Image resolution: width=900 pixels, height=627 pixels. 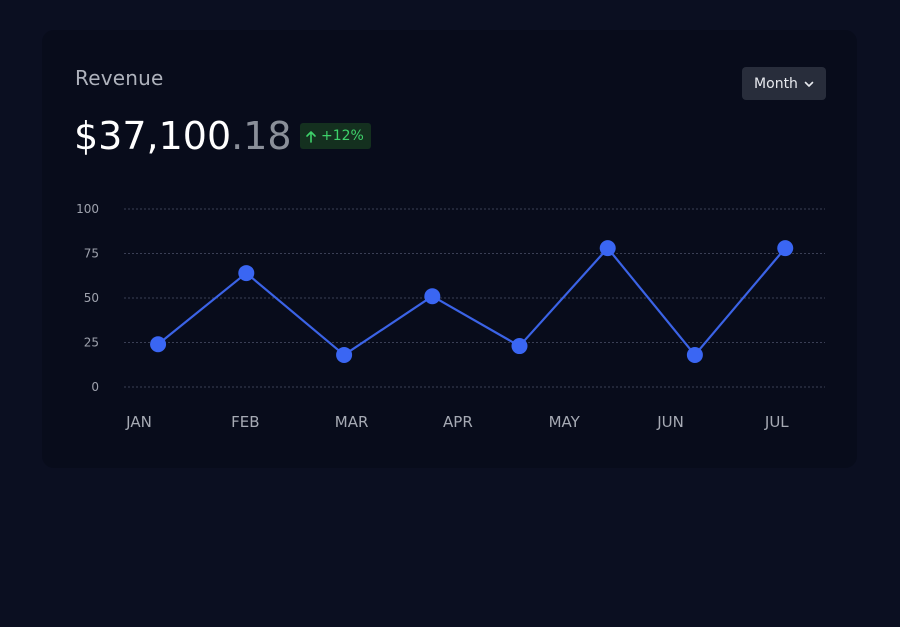 What do you see at coordinates (91, 254) in the screenshot?
I see `y-tick-label: 75` at bounding box center [91, 254].